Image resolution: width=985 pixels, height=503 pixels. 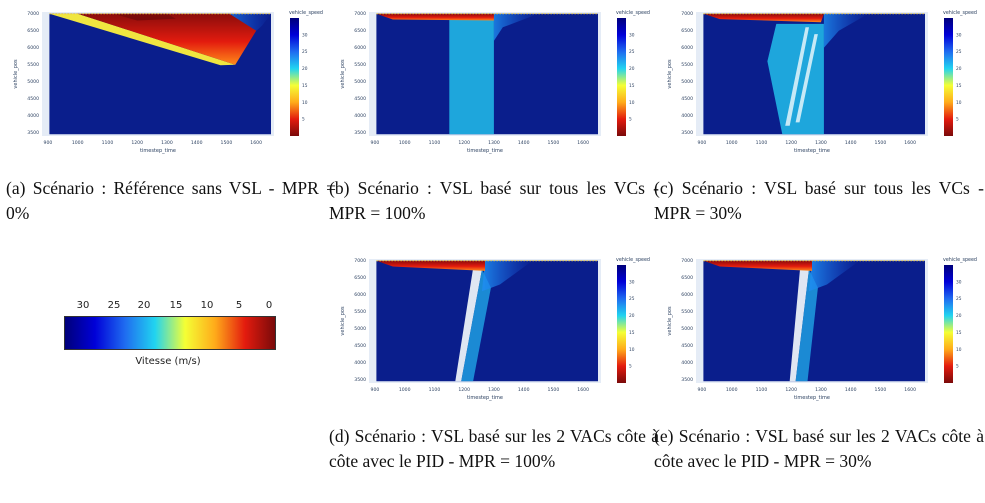 What do you see at coordinates (176, 305) in the screenshot?
I see `colorbar-tick: 15` at bounding box center [176, 305].